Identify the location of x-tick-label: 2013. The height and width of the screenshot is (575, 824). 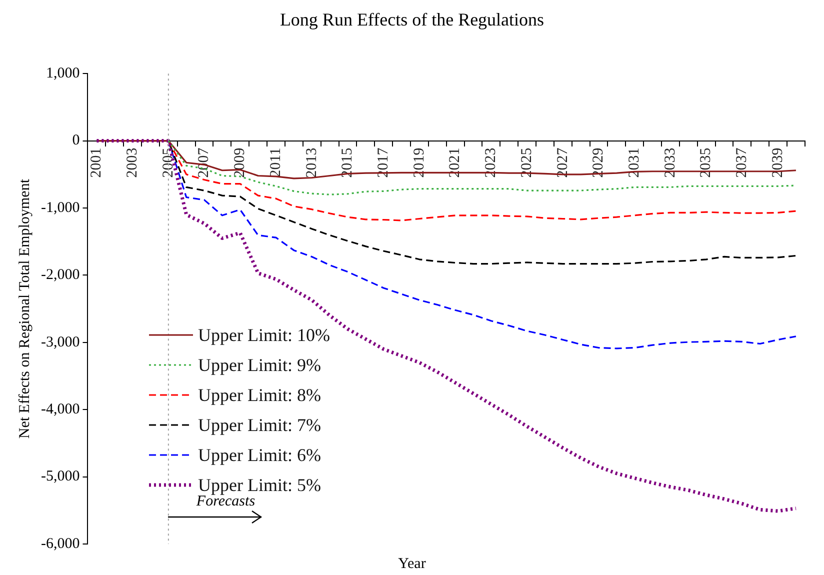
(312, 163).